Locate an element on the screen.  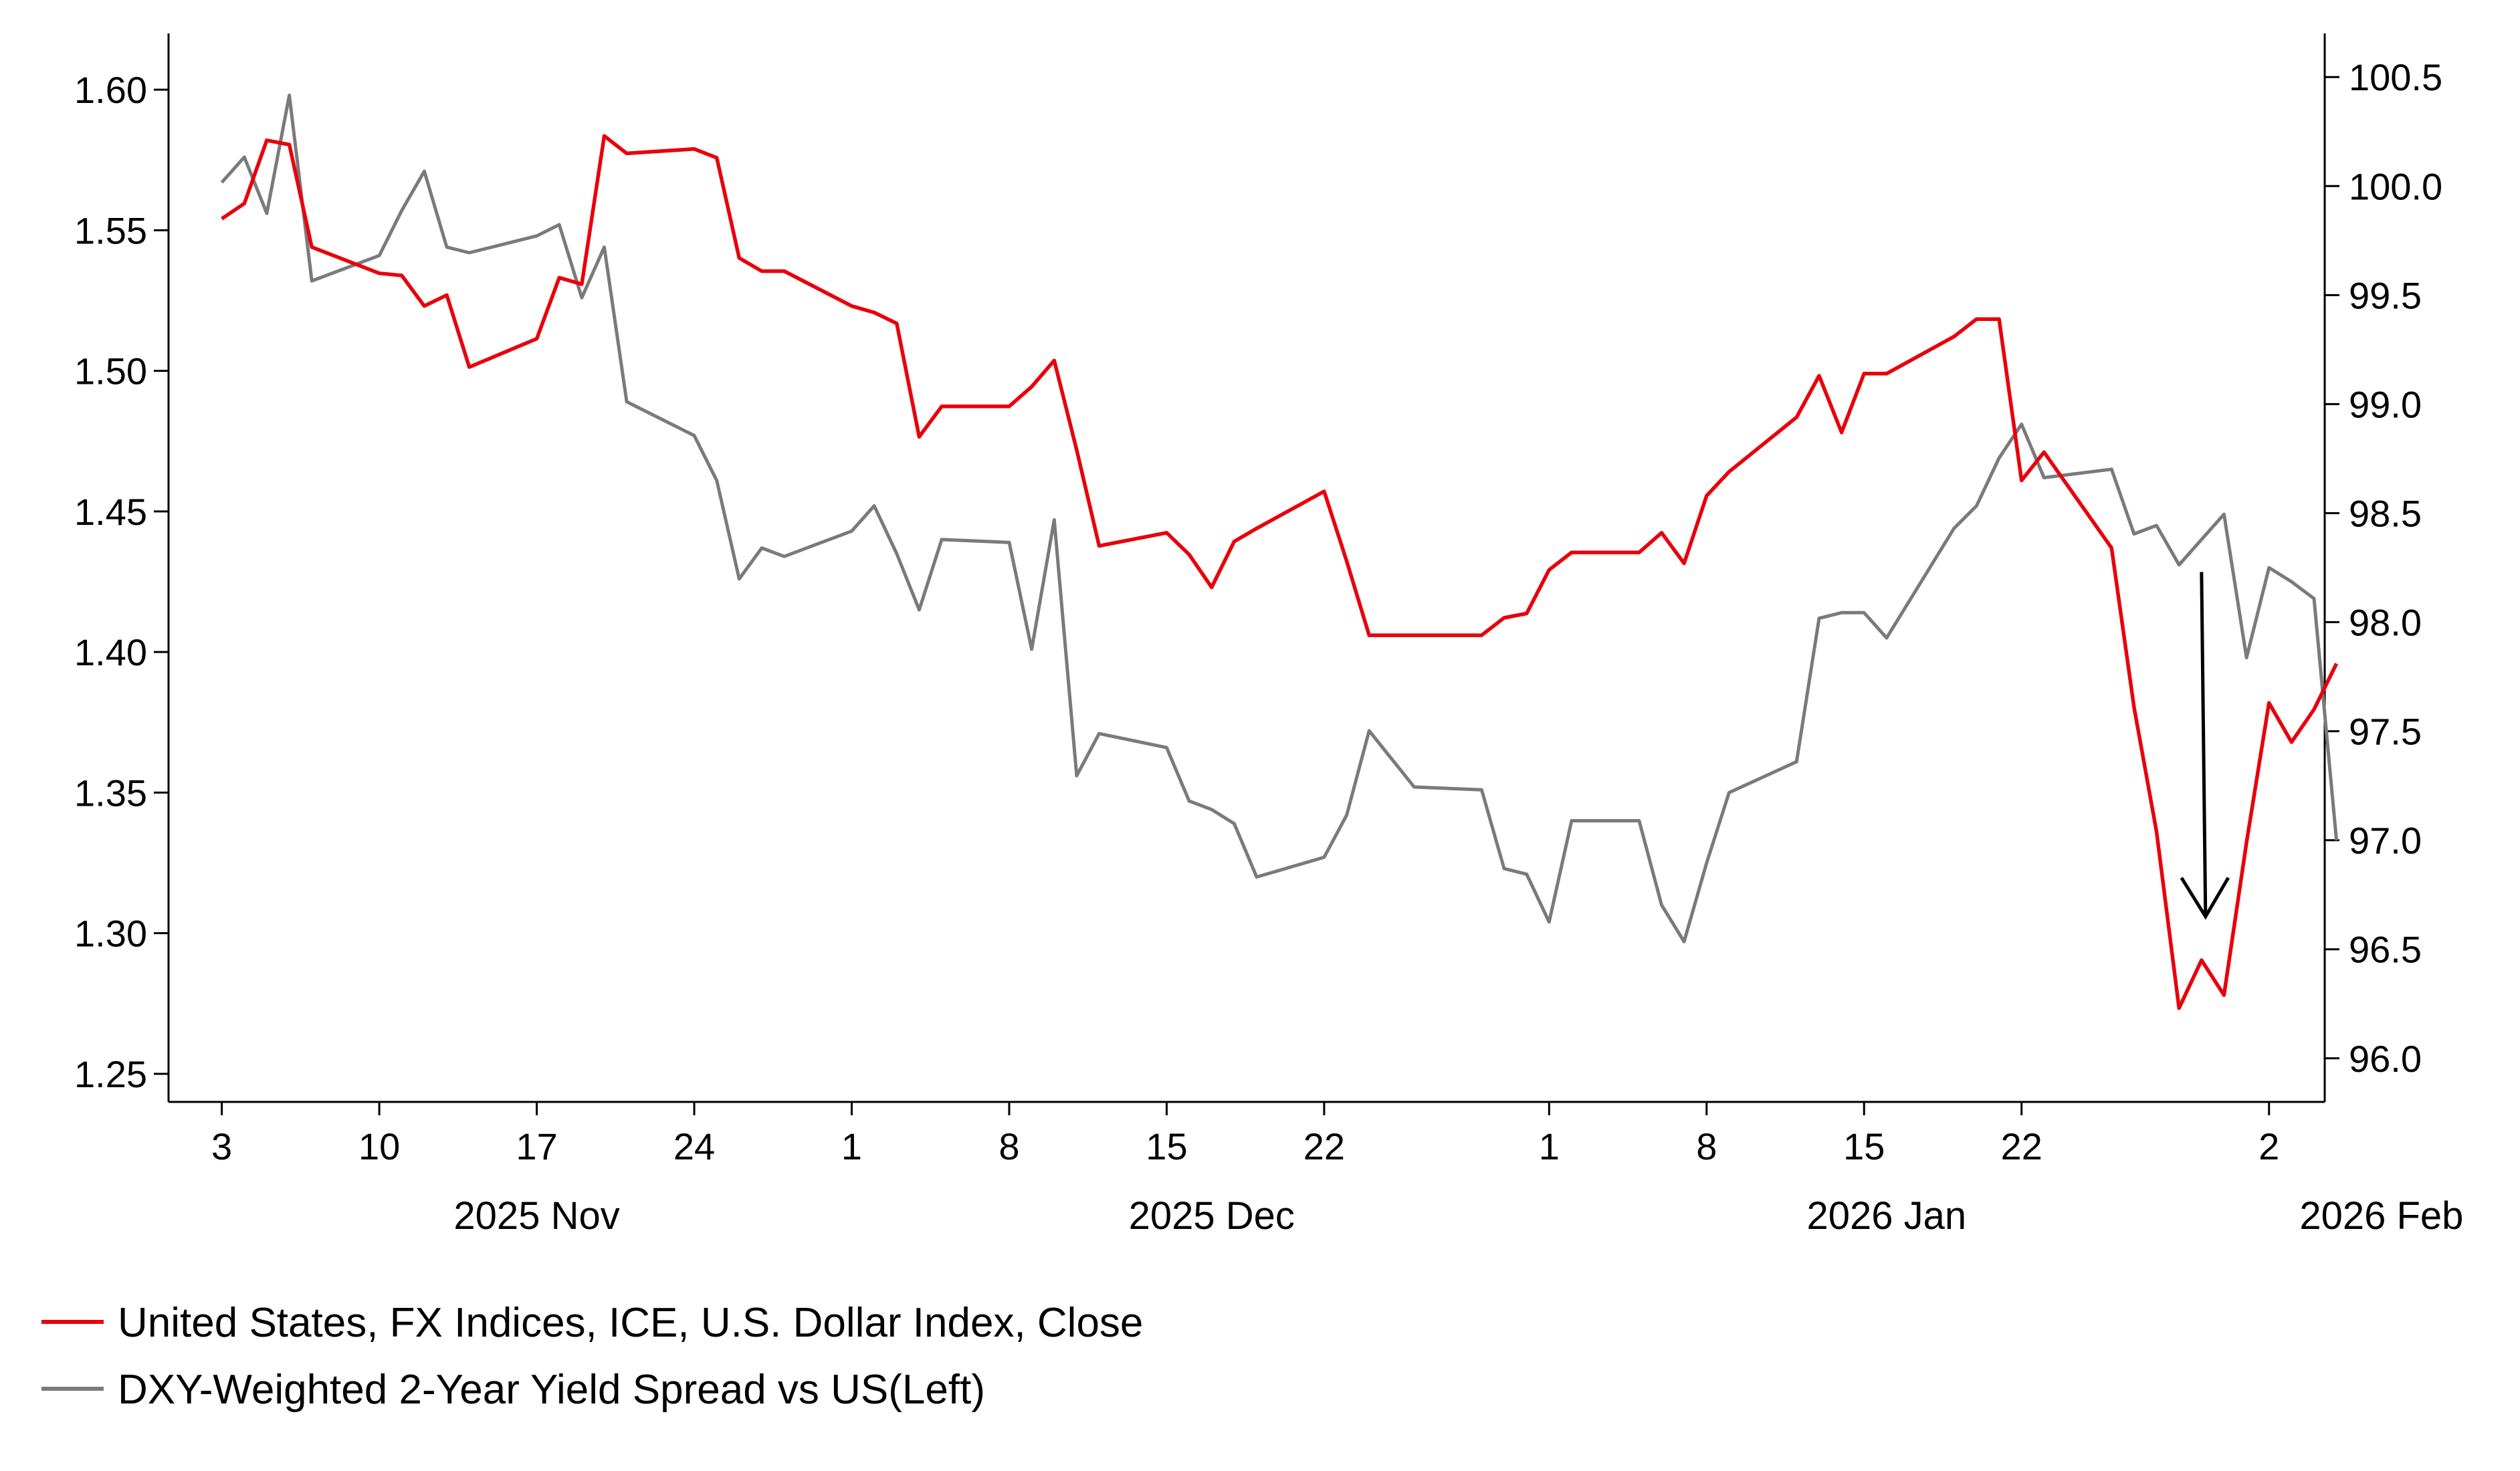
down-arrow-annotation is located at coordinates (2205, 746).